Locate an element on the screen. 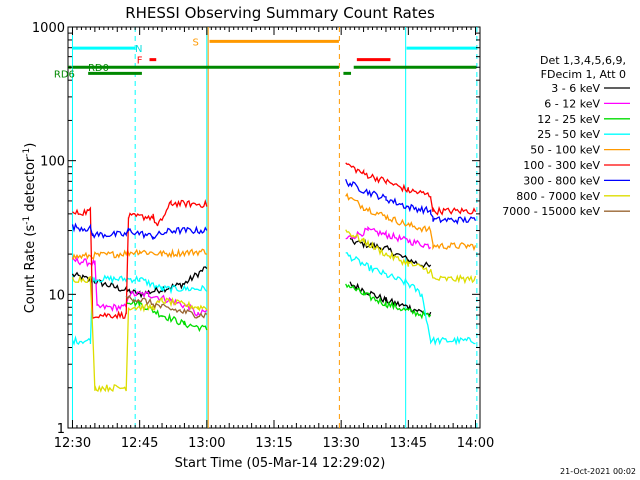 The height and width of the screenshot is (480, 640). legend-header-line-1: Det 1,3,4,5,6,9, is located at coordinates (583, 60).